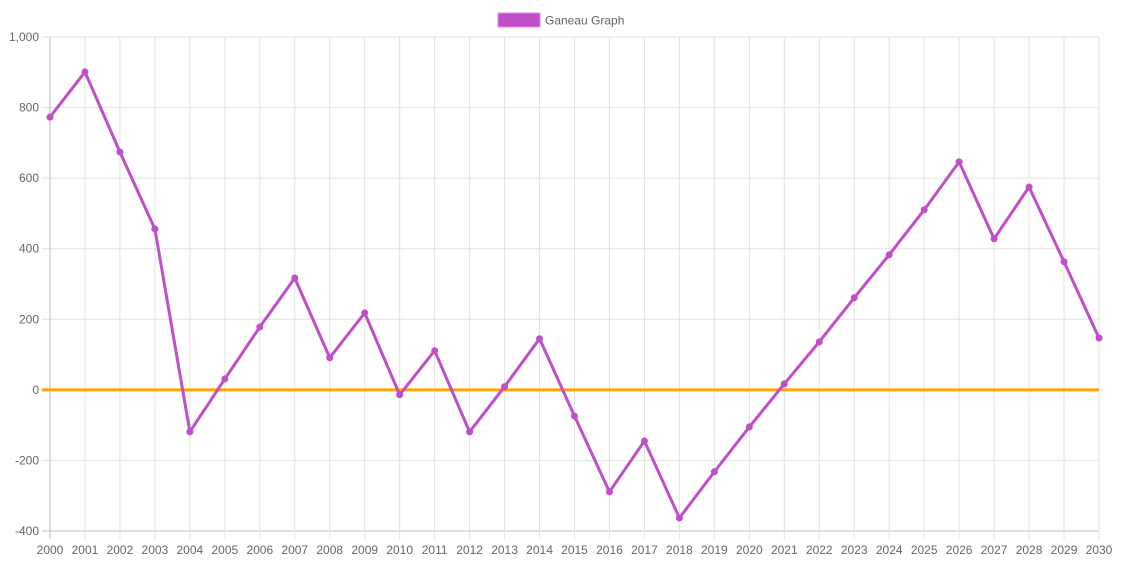 The height and width of the screenshot is (570, 1122). I want to click on x-tick-label: 2023, so click(854, 550).